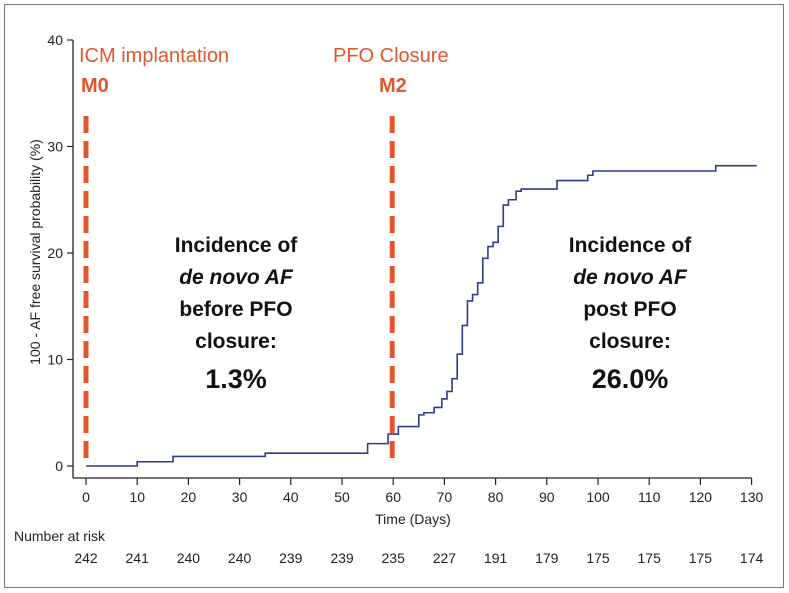 Image resolution: width=789 pixels, height=593 pixels. What do you see at coordinates (630, 379) in the screenshot?
I see `annotation-after-value: 26.0%` at bounding box center [630, 379].